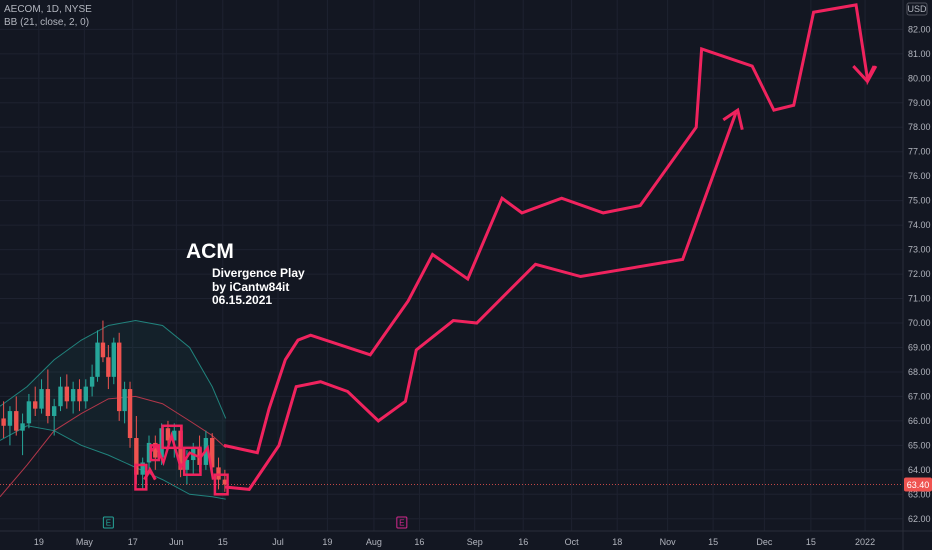 This screenshot has width=932, height=550. I want to click on price-badge-label: 63.40, so click(918, 485).